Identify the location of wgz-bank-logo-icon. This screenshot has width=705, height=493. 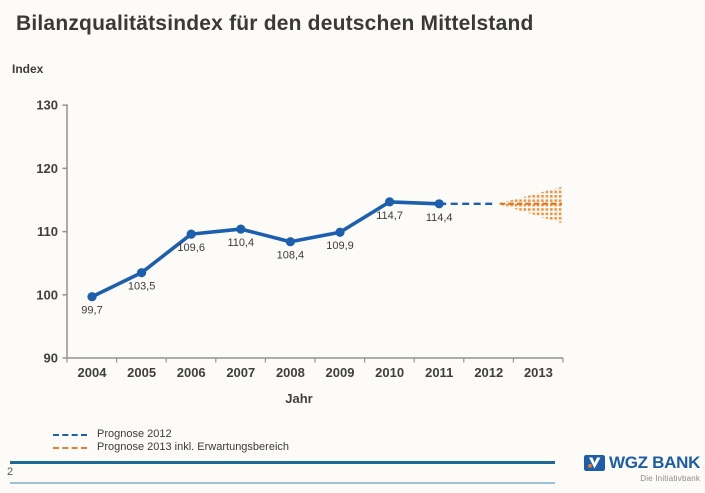
(594, 463).